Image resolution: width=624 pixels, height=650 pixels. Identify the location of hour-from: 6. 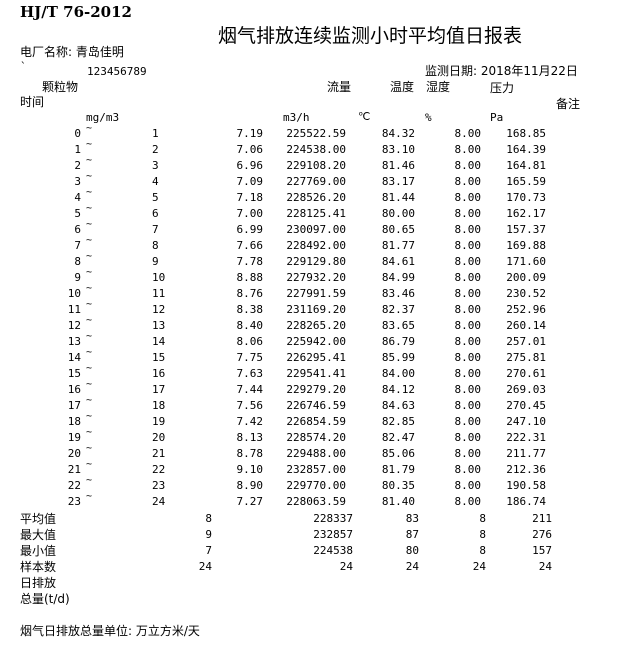
(77, 229).